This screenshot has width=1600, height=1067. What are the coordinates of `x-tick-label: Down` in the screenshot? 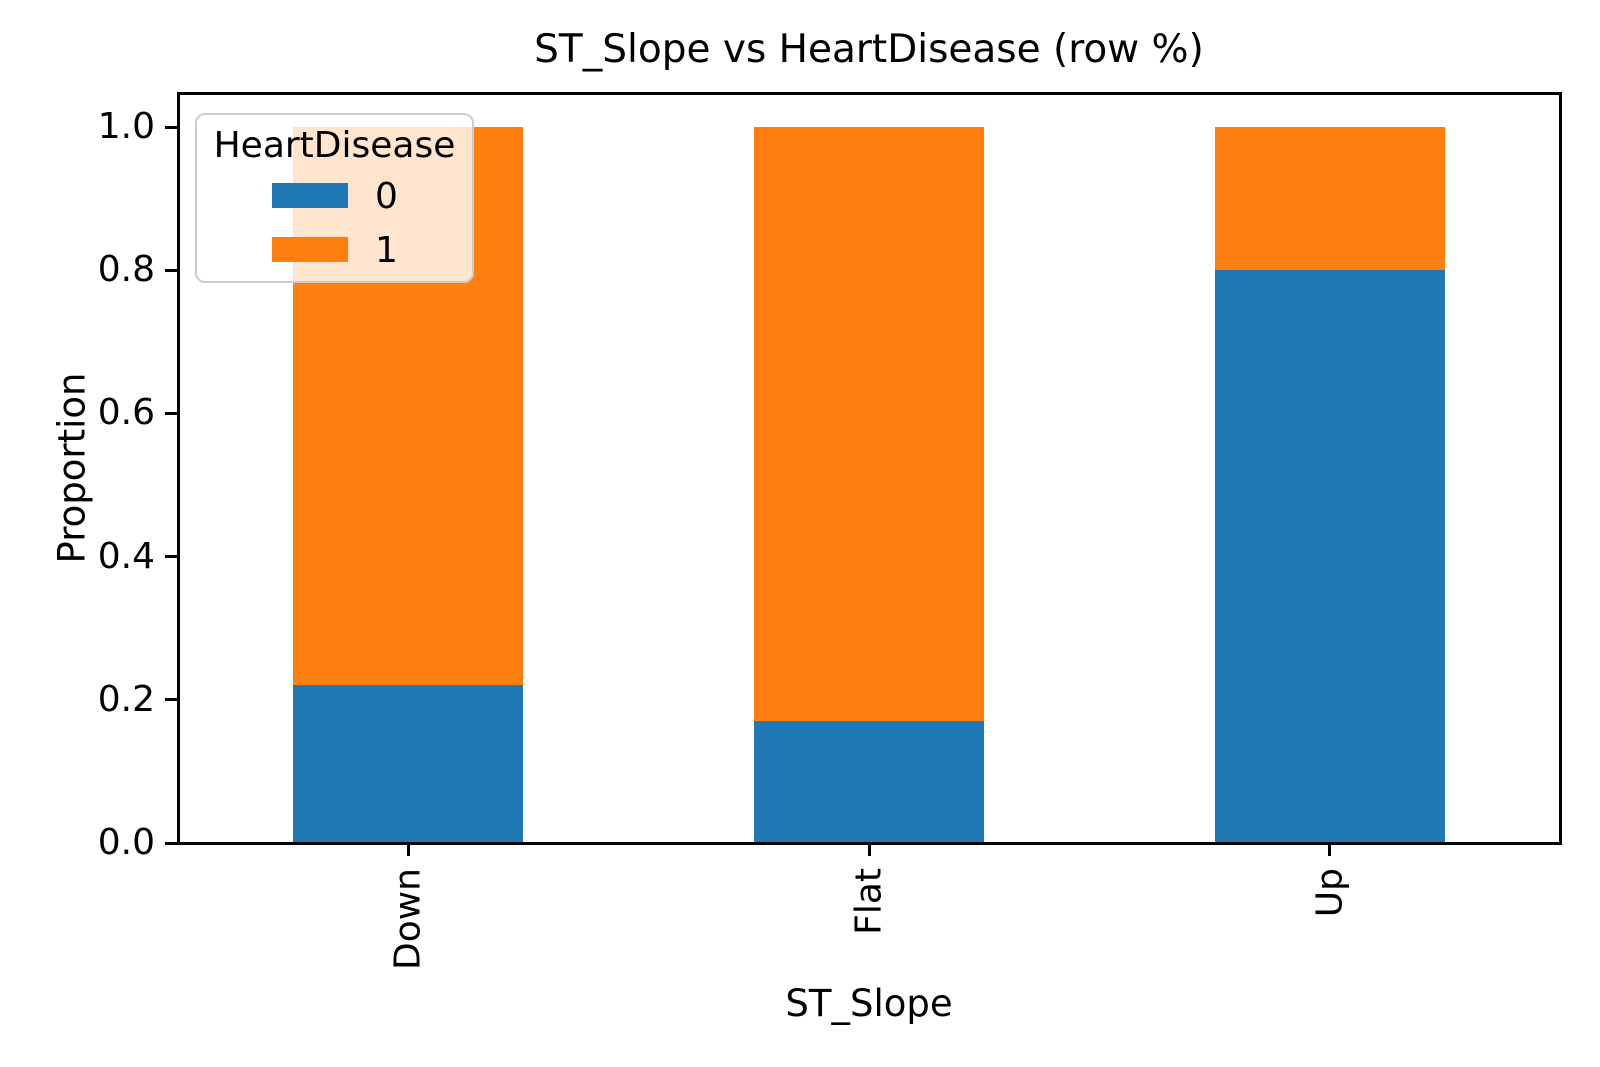 It's located at (408, 919).